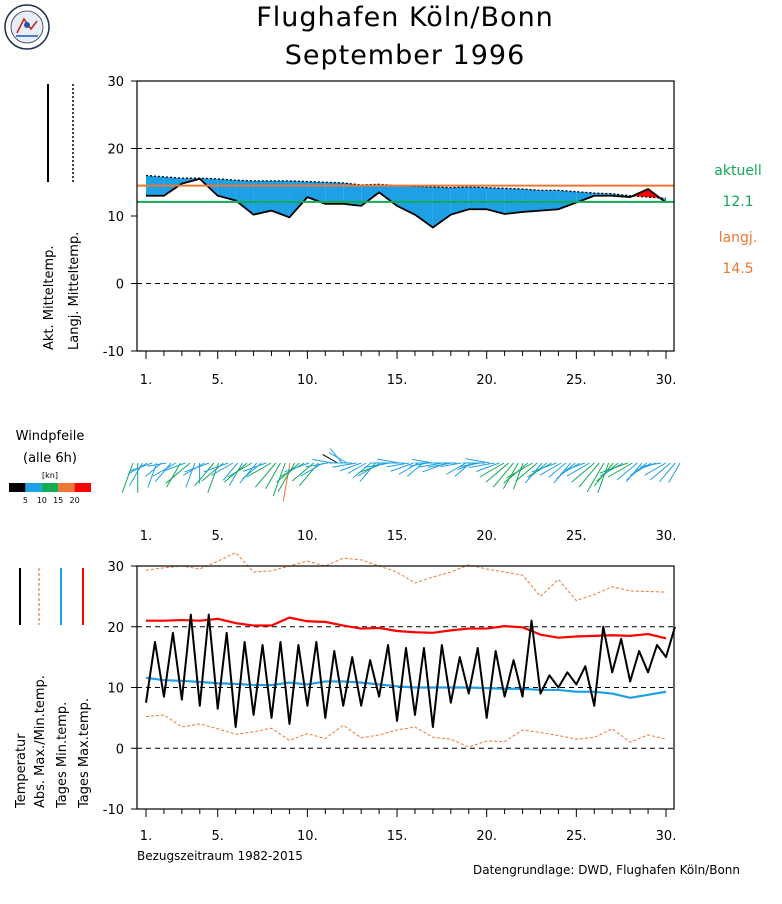 This screenshot has width=782, height=904. What do you see at coordinates (49, 297) in the screenshot?
I see `top-ylabel-current: Akt. Mitteltemp.` at bounding box center [49, 297].